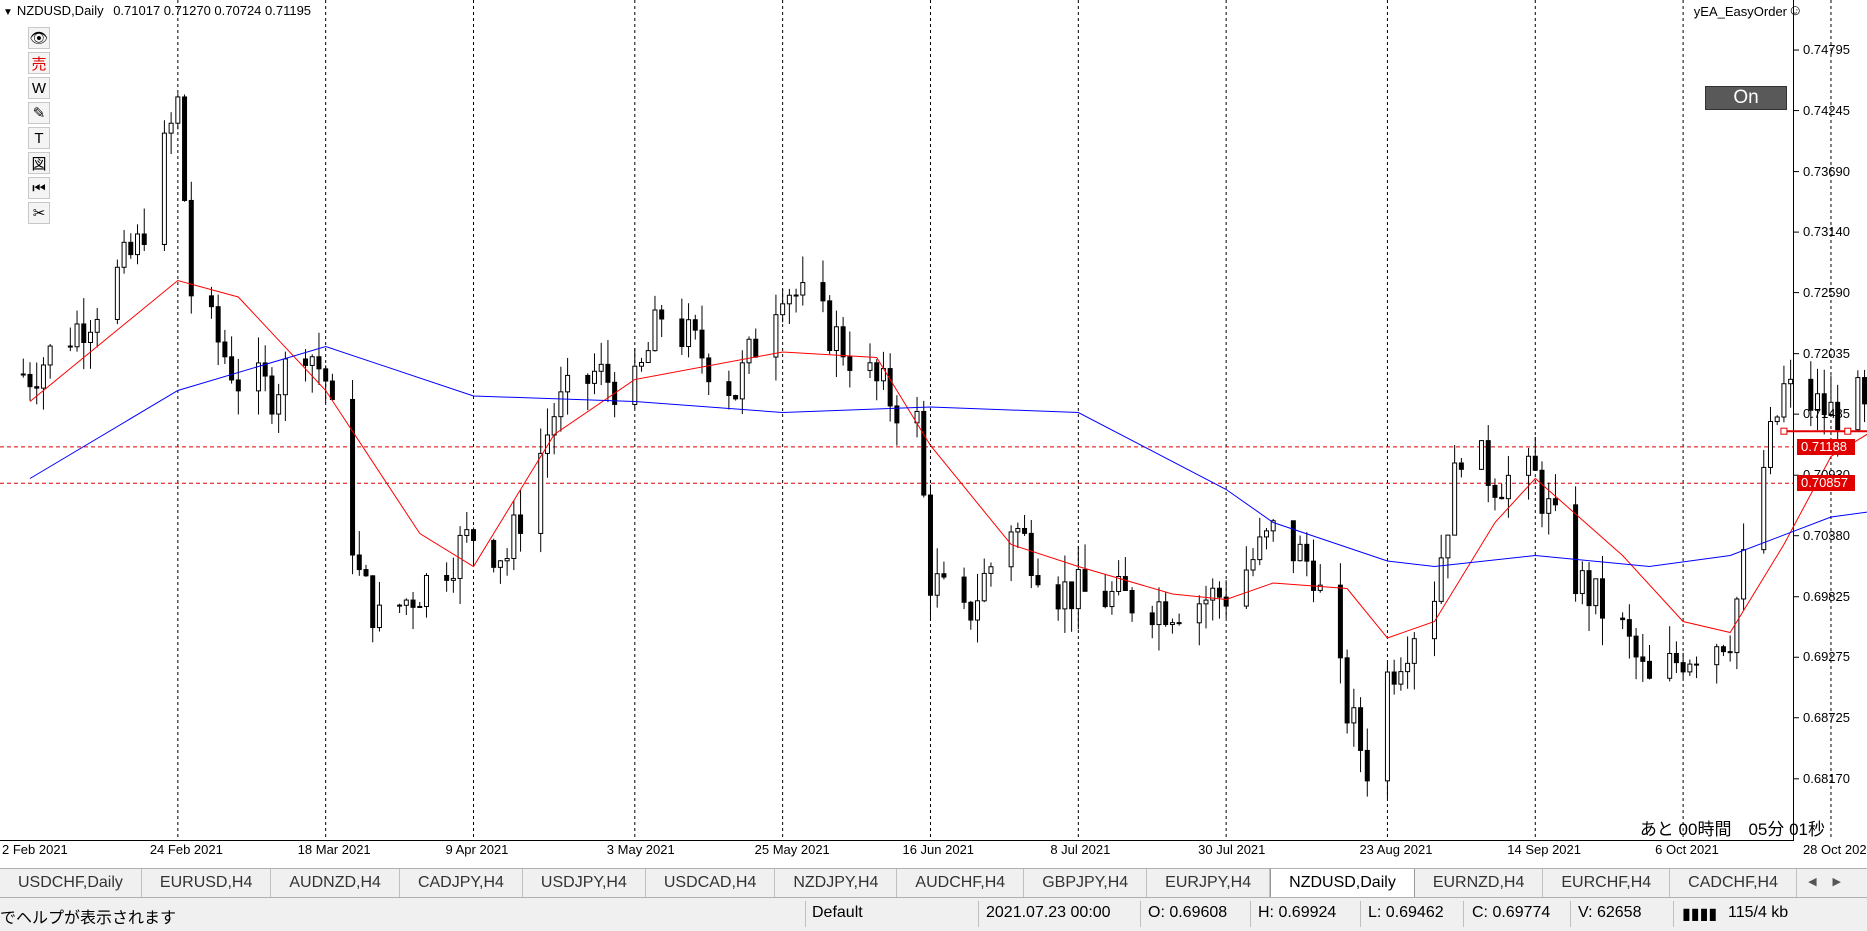 The image size is (1867, 931). I want to click on rewind-icon: ⏮, so click(39, 188).